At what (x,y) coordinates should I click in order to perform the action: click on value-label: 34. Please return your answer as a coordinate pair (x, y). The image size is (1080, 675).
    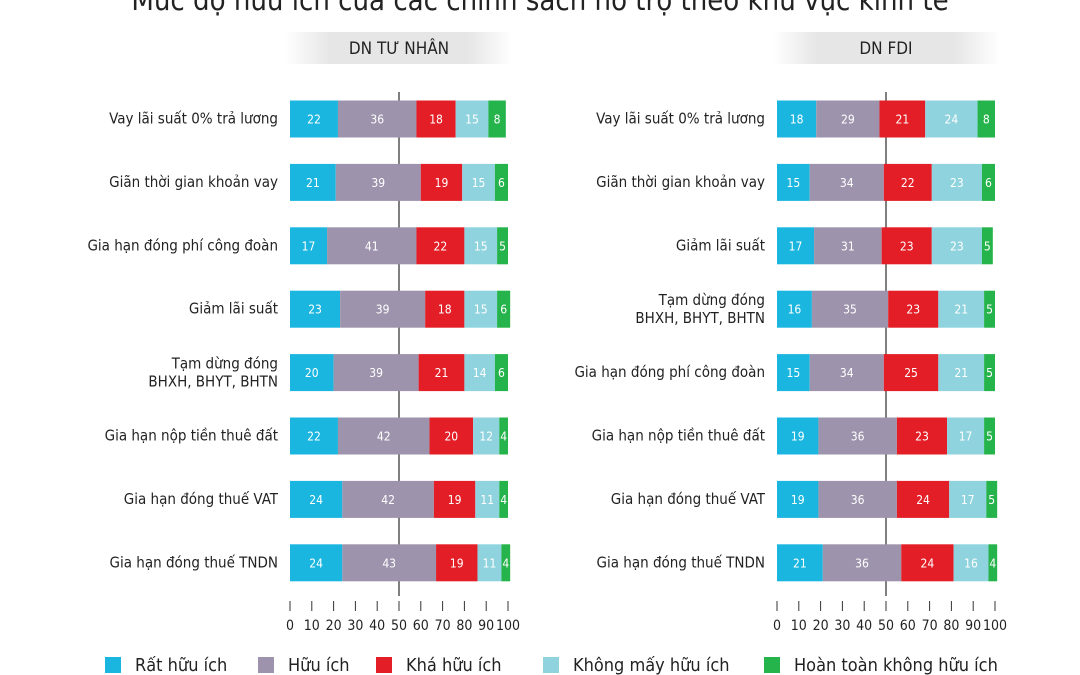
    Looking at the image, I should click on (847, 183).